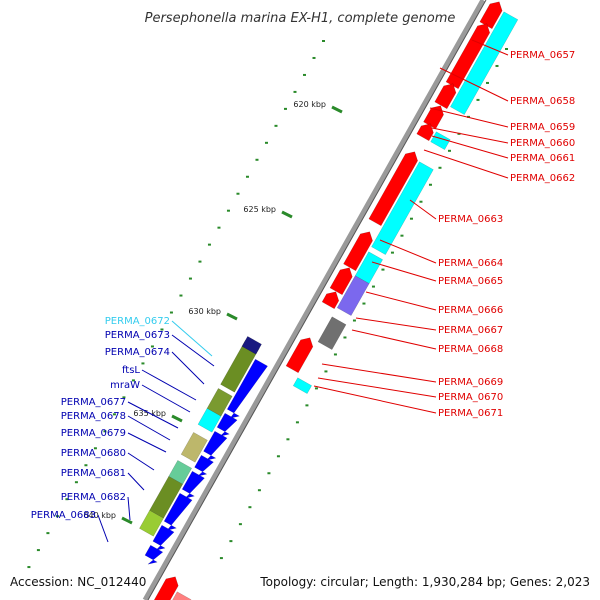 This screenshot has height=600, width=600. Describe the element at coordinates (93, 453) in the screenshot. I see `reverse-gene-label: PERMA_0680` at that location.